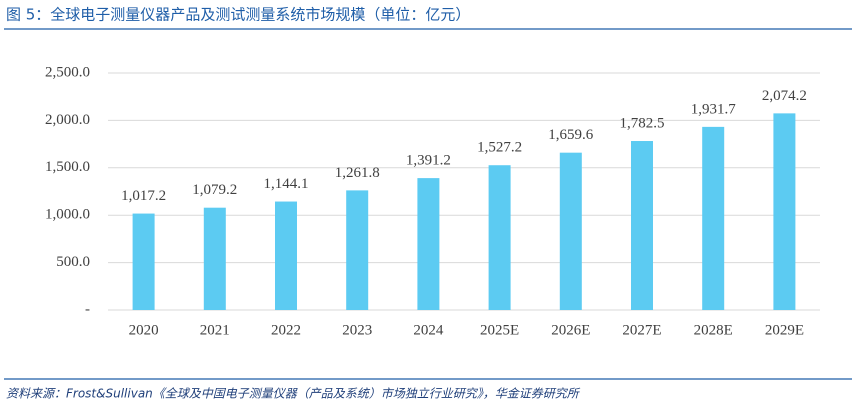 This screenshot has width=856, height=408. What do you see at coordinates (286, 330) in the screenshot?
I see `x-tick-label: 2022` at bounding box center [286, 330].